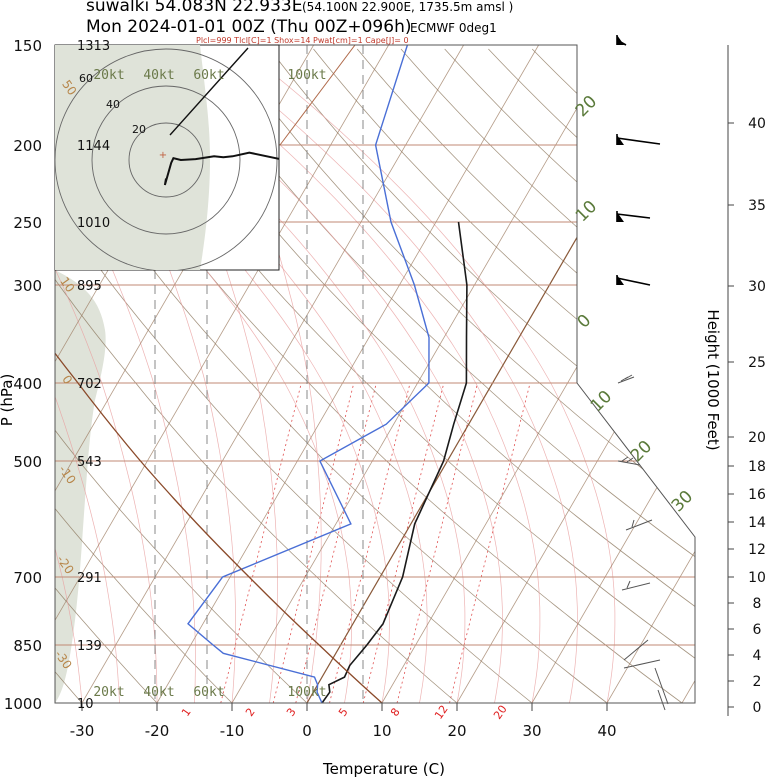 The height and width of the screenshot is (778, 768). What do you see at coordinates (108, 75) in the screenshot?
I see `speed-label-top: 20kt` at bounding box center [108, 75].